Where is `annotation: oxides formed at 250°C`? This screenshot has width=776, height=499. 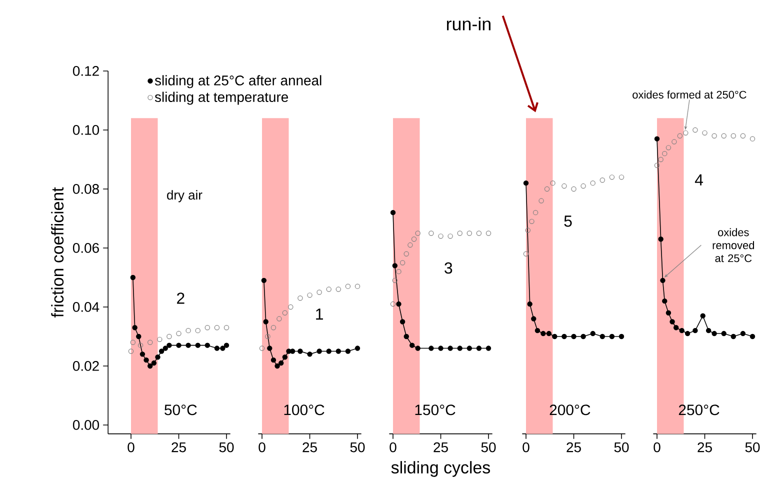
annotation: oxides formed at 250°C is located at coordinates (689, 94).